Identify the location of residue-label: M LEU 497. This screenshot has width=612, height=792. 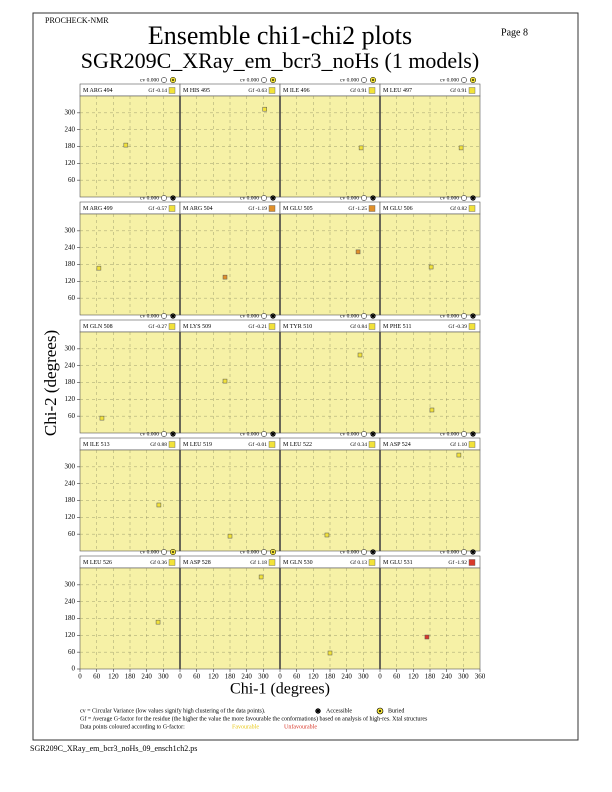
(397, 91).